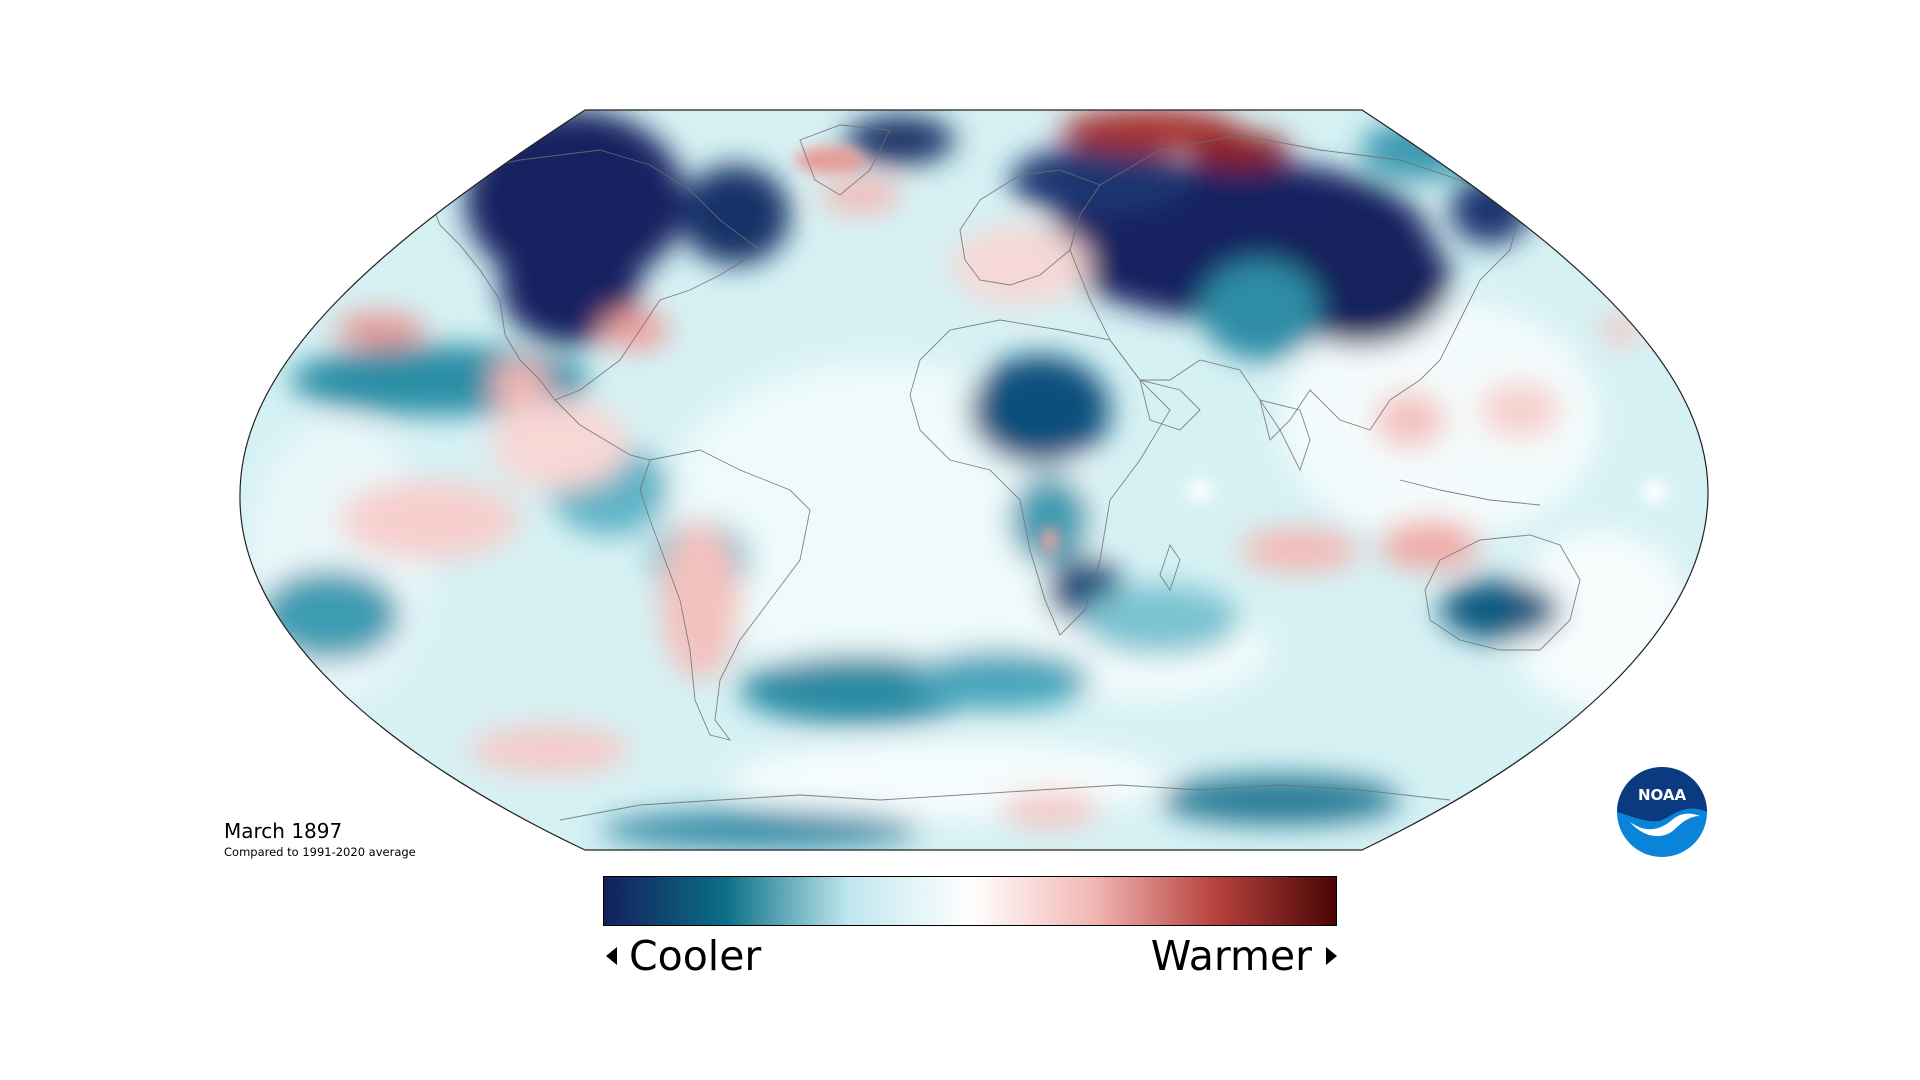 Image resolution: width=1920 pixels, height=1080 pixels. I want to click on noaa-logo-icon: NOAA, so click(1662, 812).